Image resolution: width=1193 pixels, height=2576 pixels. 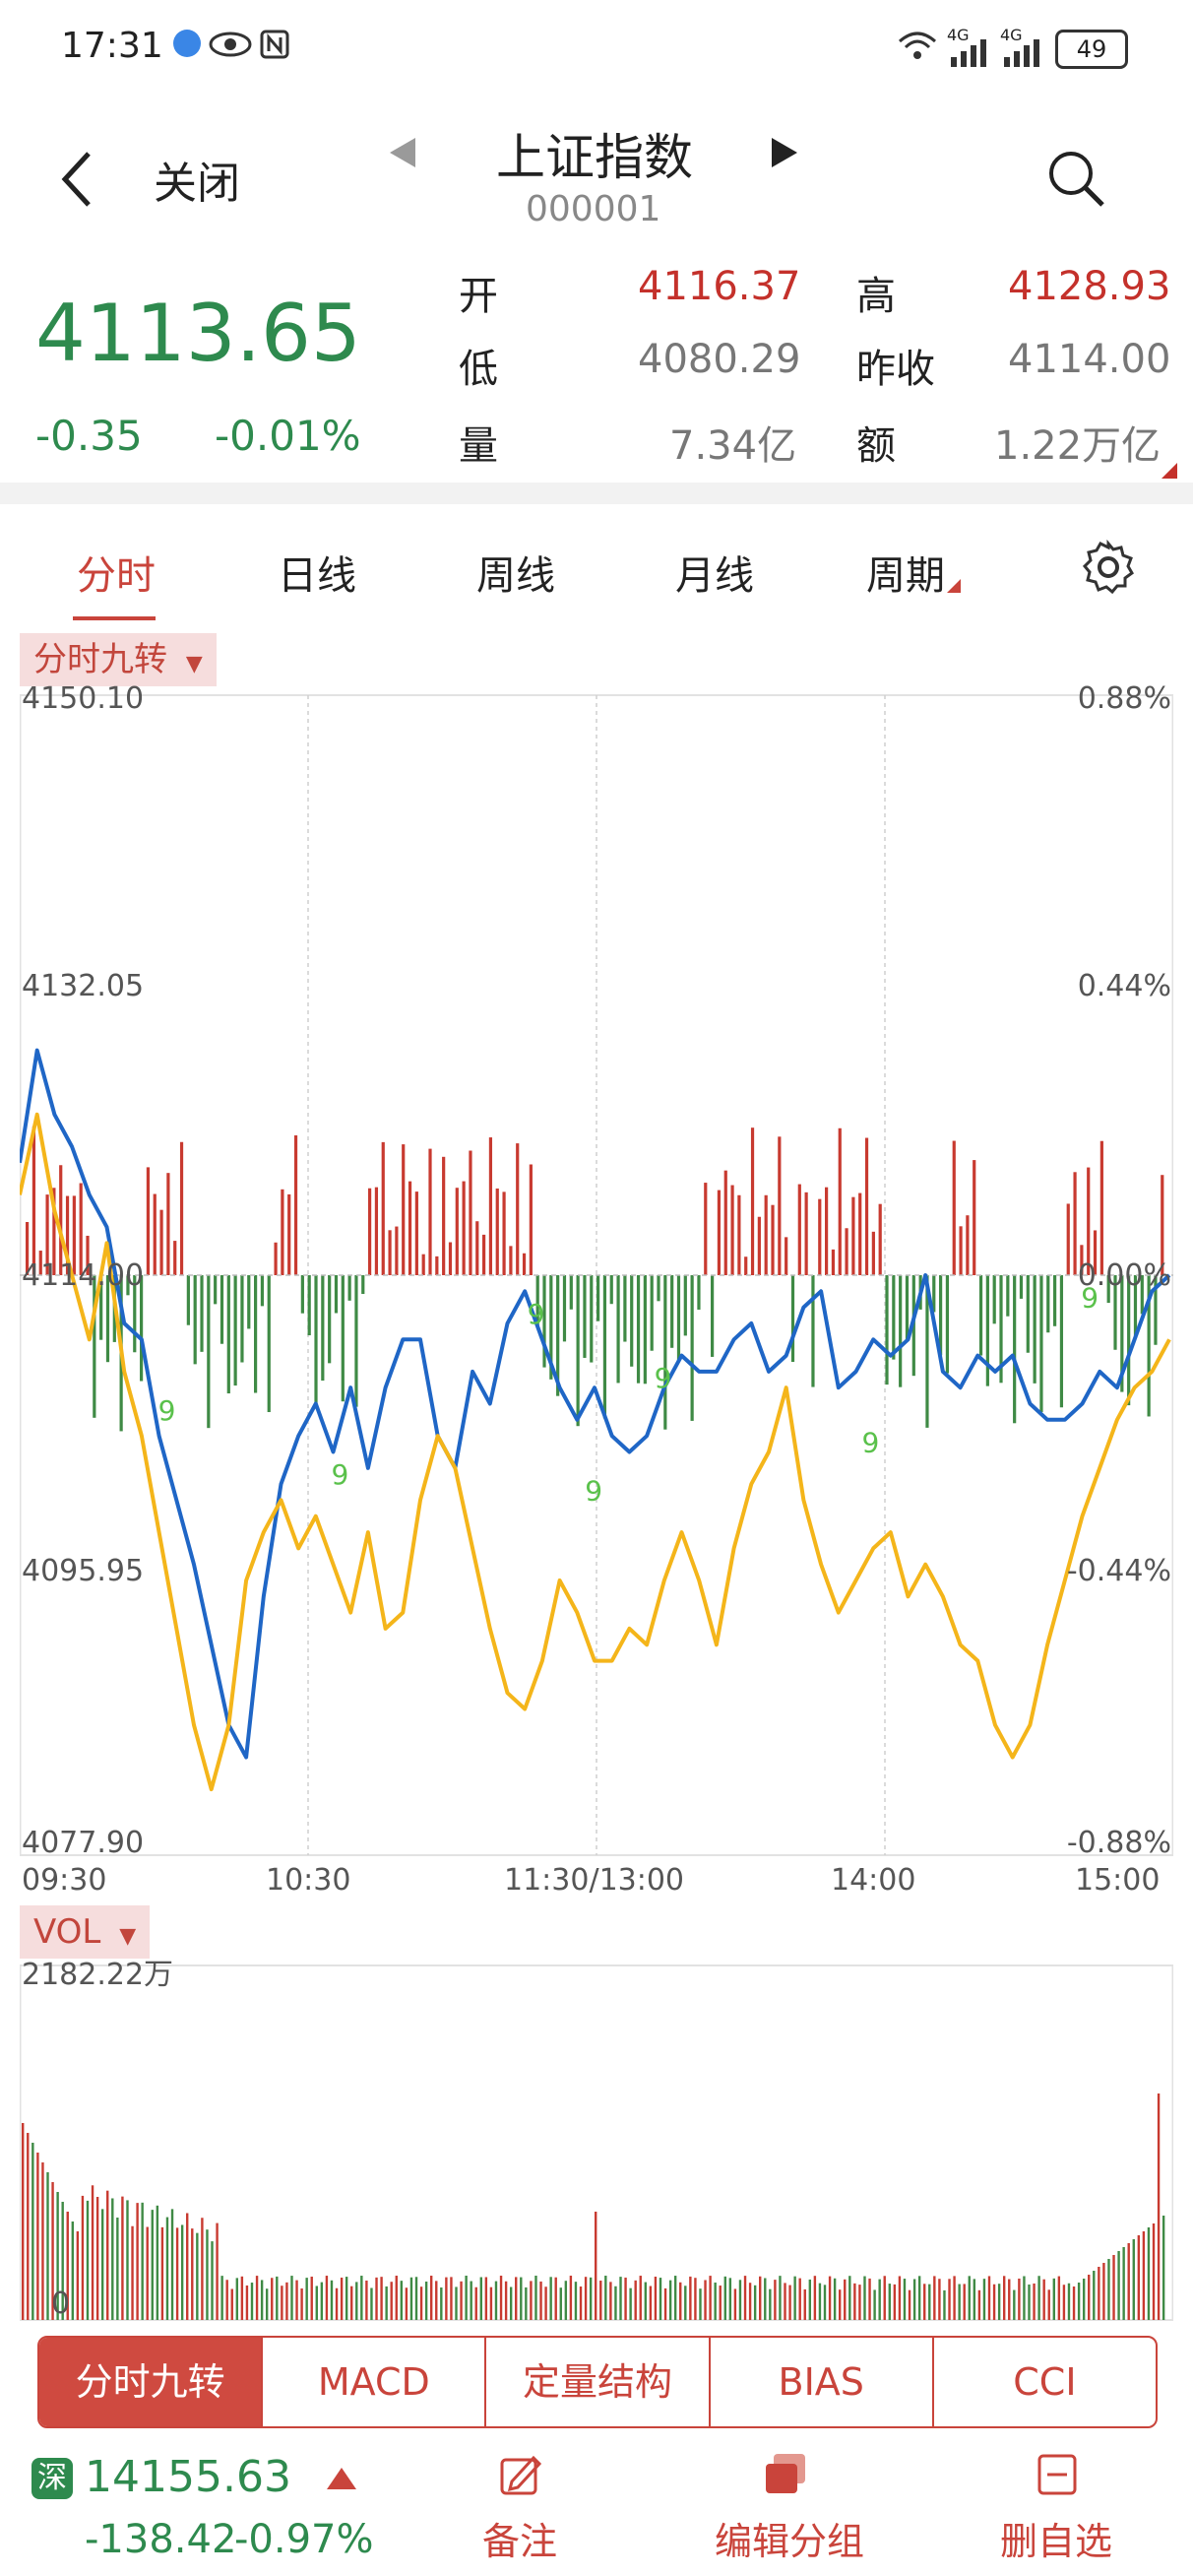 I want to click on remove-watchlist-button: 删自选, so click(x=1056, y=2541).